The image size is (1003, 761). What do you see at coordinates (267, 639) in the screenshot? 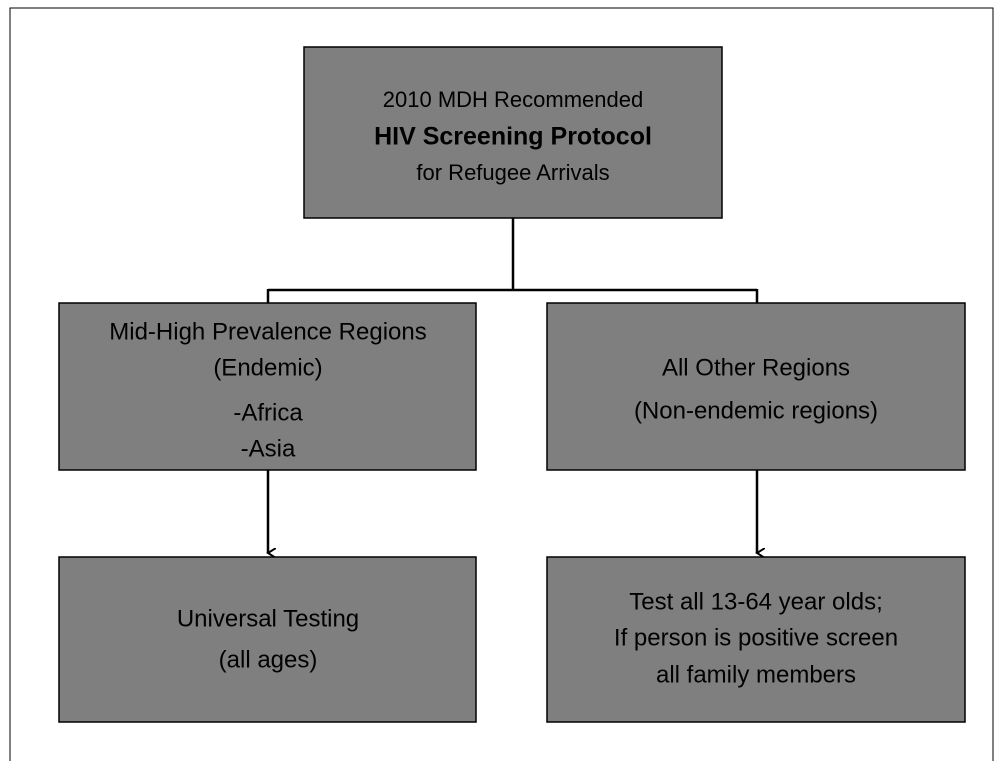
I see `universal-box` at bounding box center [267, 639].